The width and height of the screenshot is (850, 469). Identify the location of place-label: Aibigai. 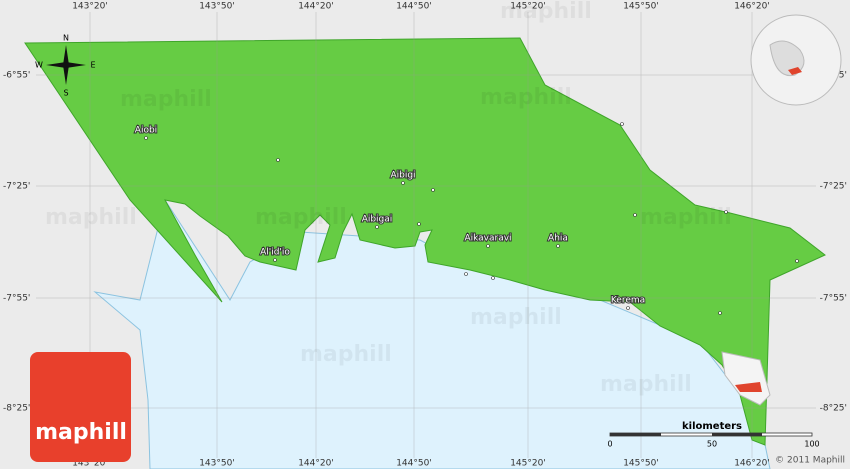
(377, 220).